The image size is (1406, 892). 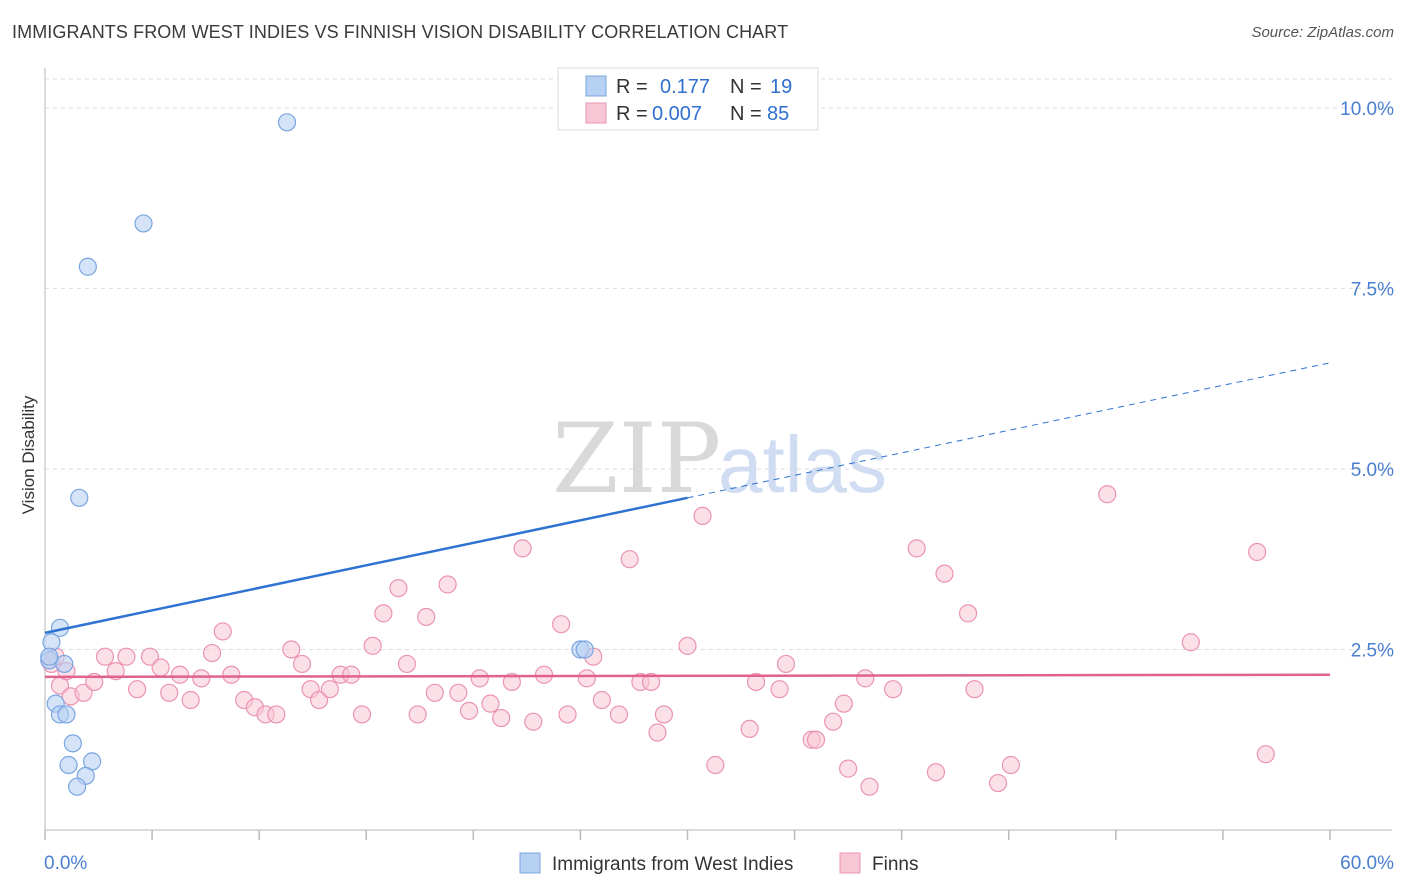 I want to click on watermark-zip: ZIP, so click(x=636, y=459).